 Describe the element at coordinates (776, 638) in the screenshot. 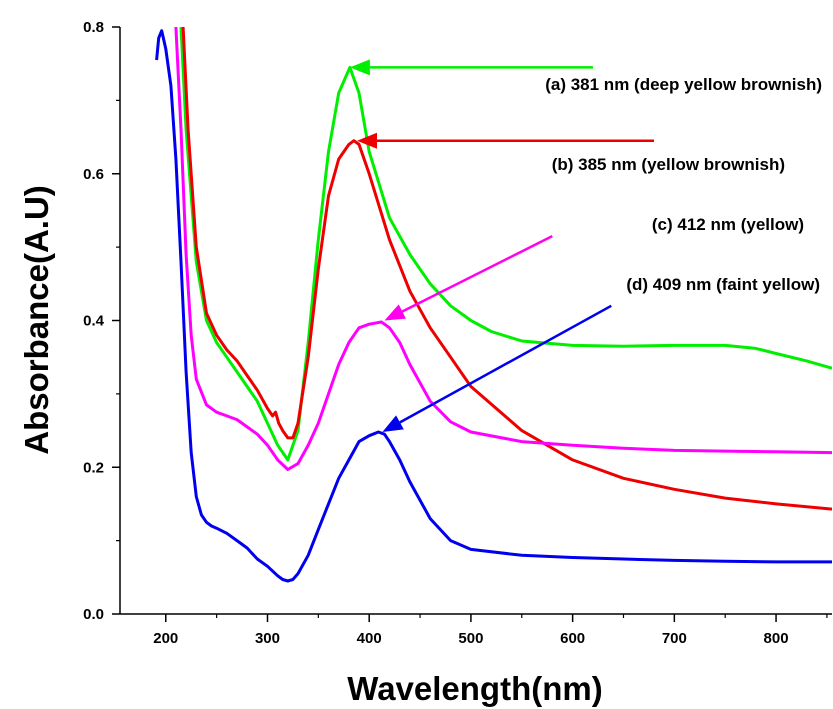

I see `x-tick-label: 800` at that location.